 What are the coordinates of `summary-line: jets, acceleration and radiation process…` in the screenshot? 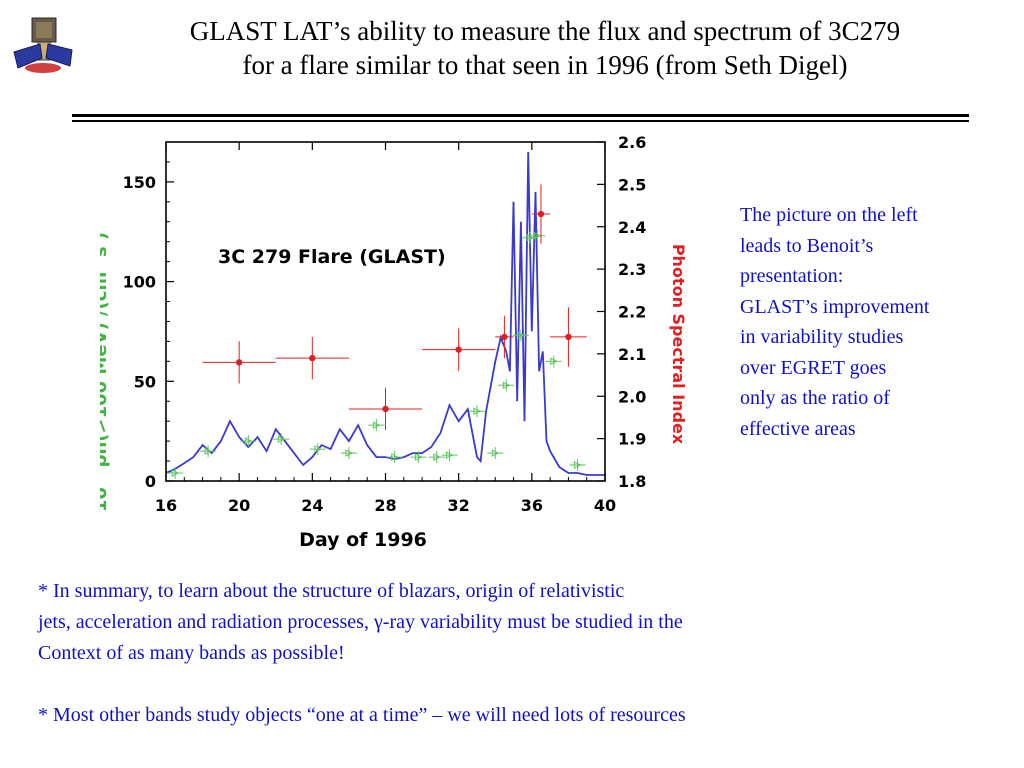 It's located at (360, 622).